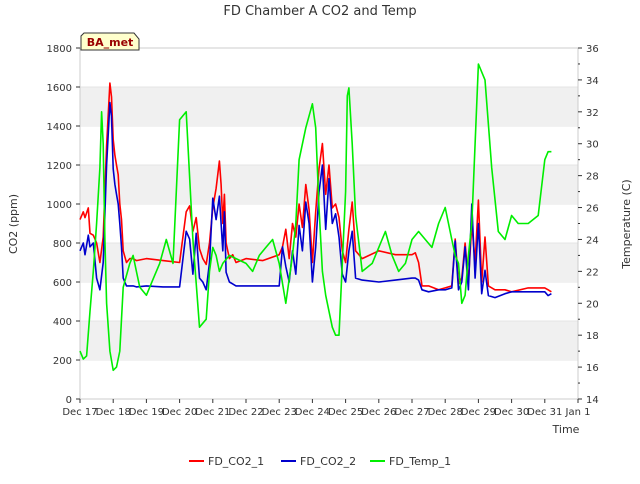 The height and width of the screenshot is (484, 640). What do you see at coordinates (592, 368) in the screenshot?
I see `y-right-tick-label: 16` at bounding box center [592, 368].